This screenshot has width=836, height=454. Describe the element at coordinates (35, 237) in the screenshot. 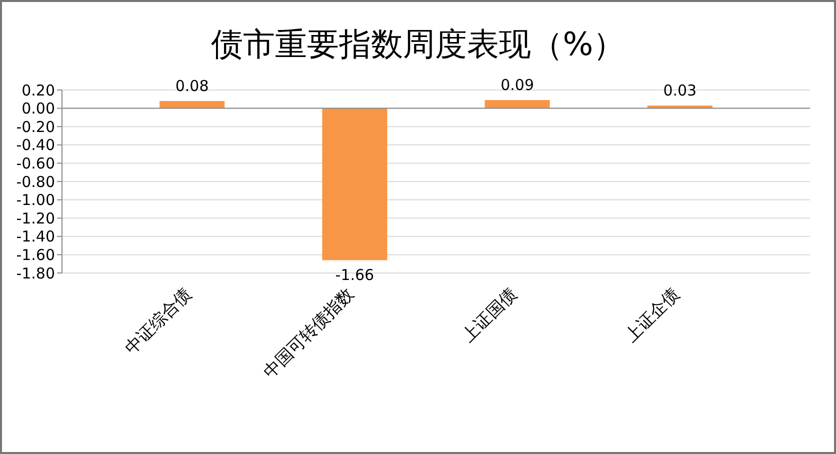

I see `y-tick-label: -1.40` at that location.